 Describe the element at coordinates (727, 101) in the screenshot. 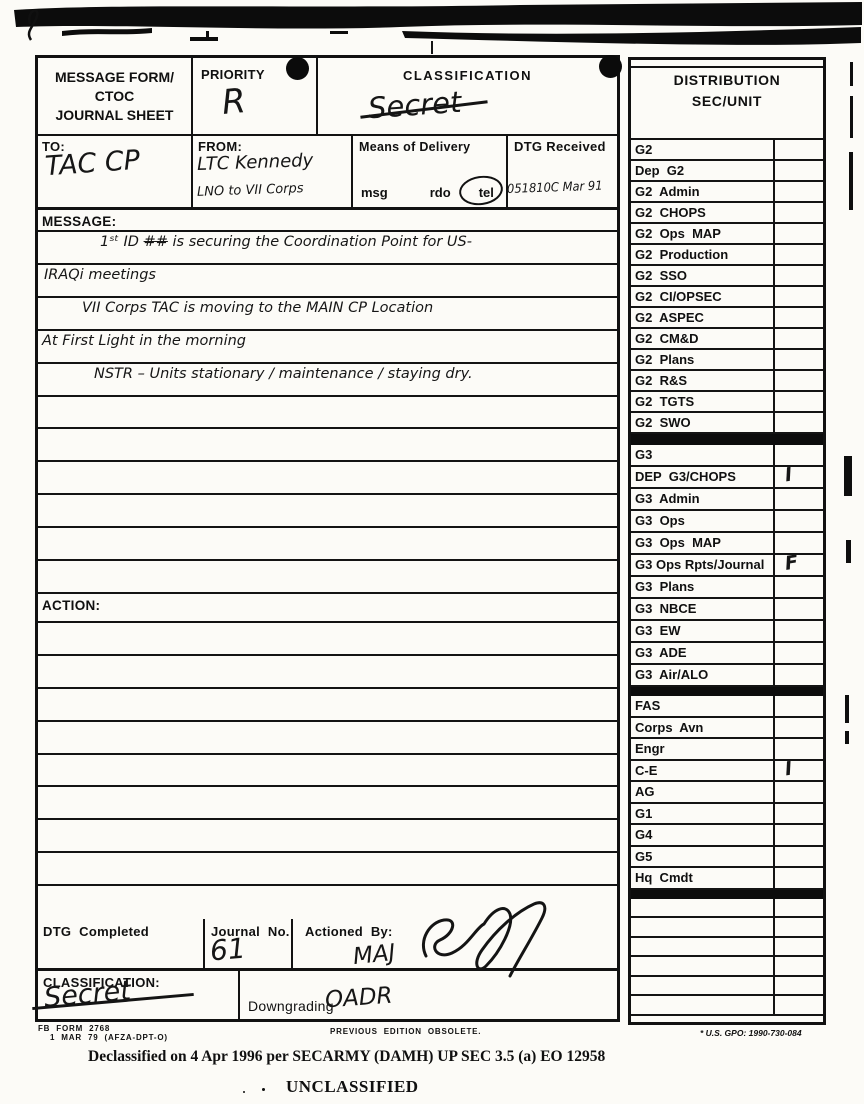

I see `distribution-header-line2: SEC/UNIT` at that location.